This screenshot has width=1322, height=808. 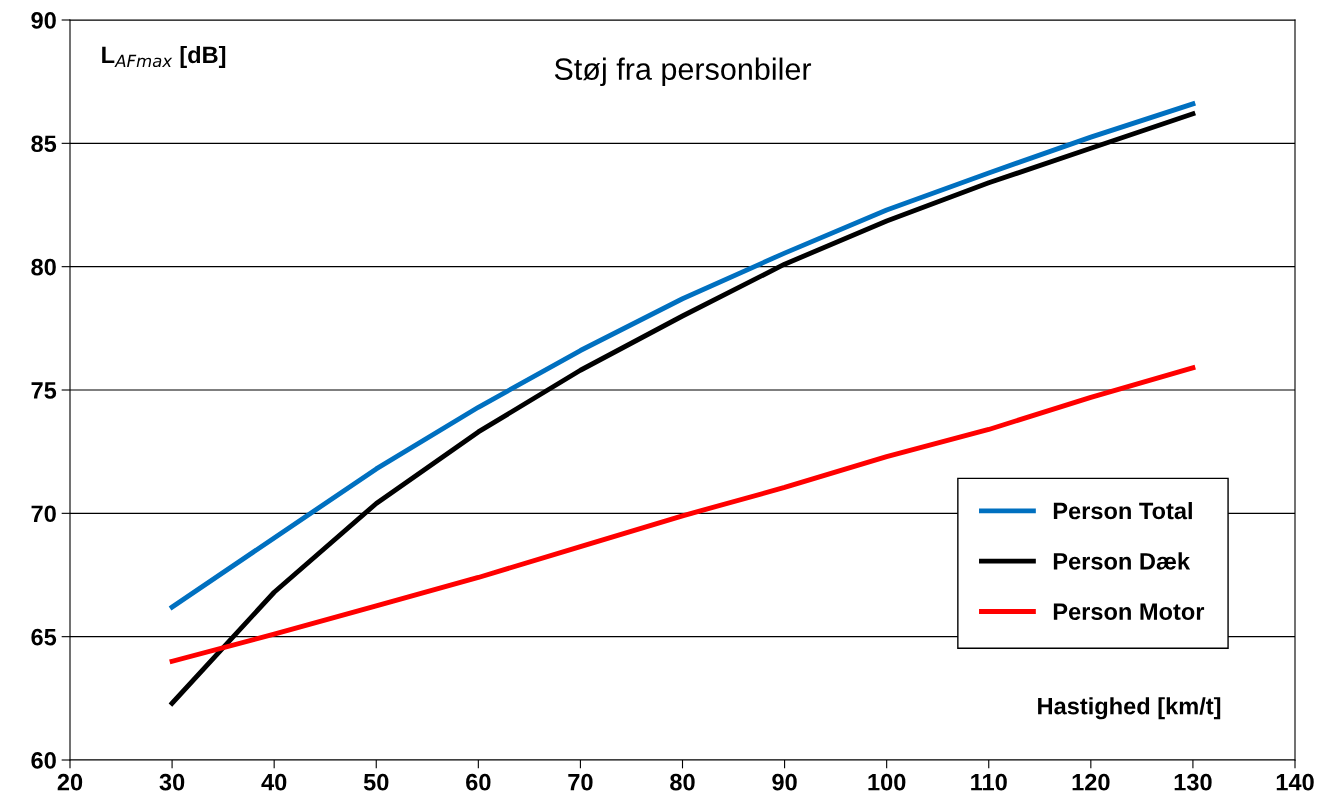 What do you see at coordinates (682, 782) in the screenshot?
I see `x-tick-label: 80` at bounding box center [682, 782].